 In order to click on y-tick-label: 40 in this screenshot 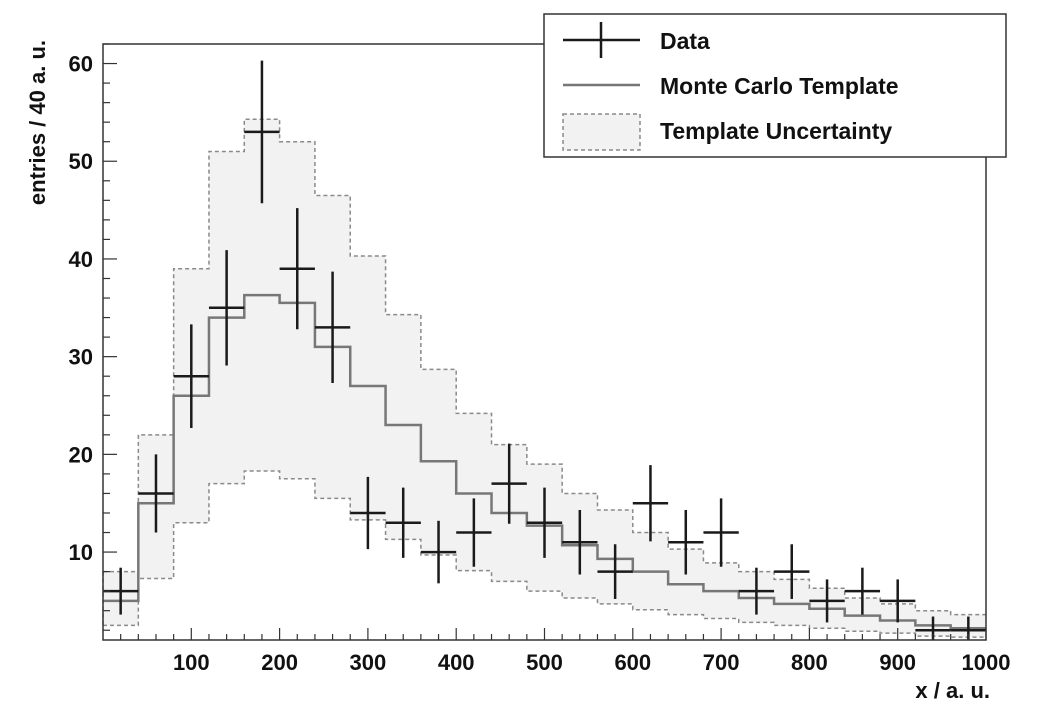, I will do `click(81, 259)`.